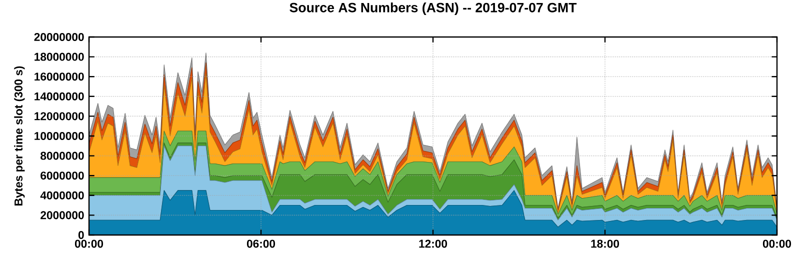 The height and width of the screenshot is (260, 795). I want to click on y-tick-label: 4000000, so click(62, 195).